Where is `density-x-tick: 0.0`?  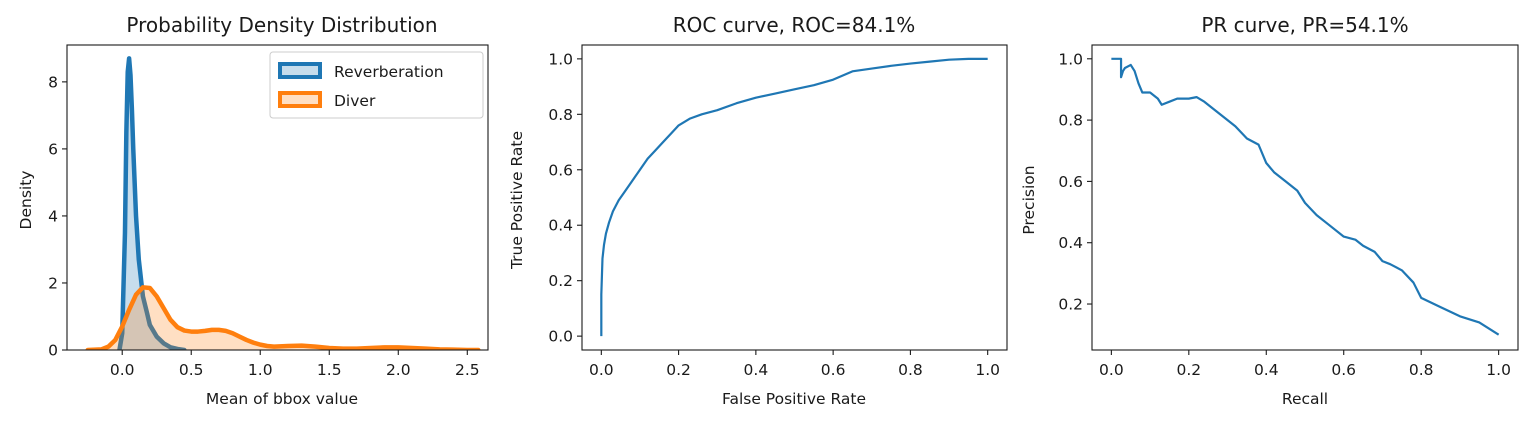
density-x-tick: 0.0 is located at coordinates (122, 370).